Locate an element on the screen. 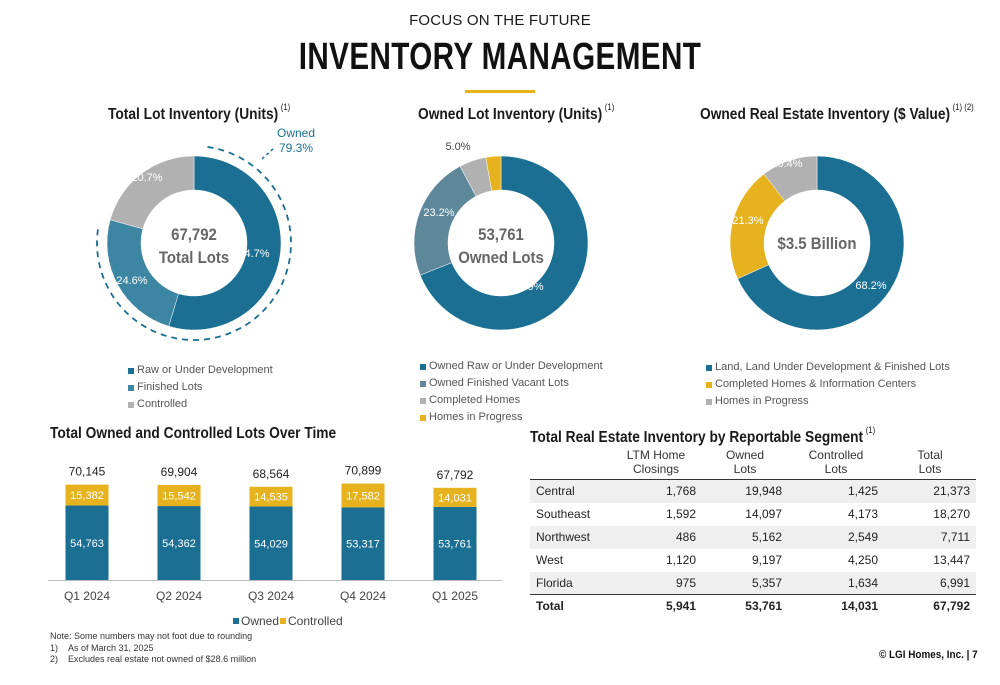 This screenshot has height=685, width=1000. bar-owned-label: 53,317 is located at coordinates (363, 545).